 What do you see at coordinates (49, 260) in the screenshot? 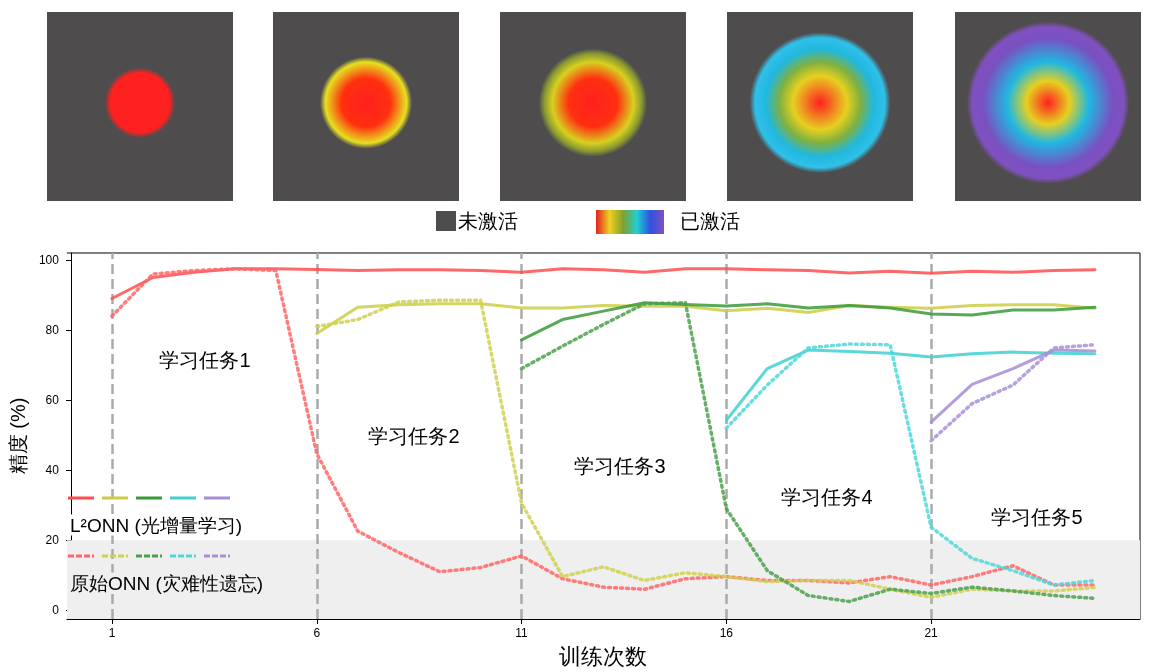
I see `y-tick-label: 100` at bounding box center [49, 260].